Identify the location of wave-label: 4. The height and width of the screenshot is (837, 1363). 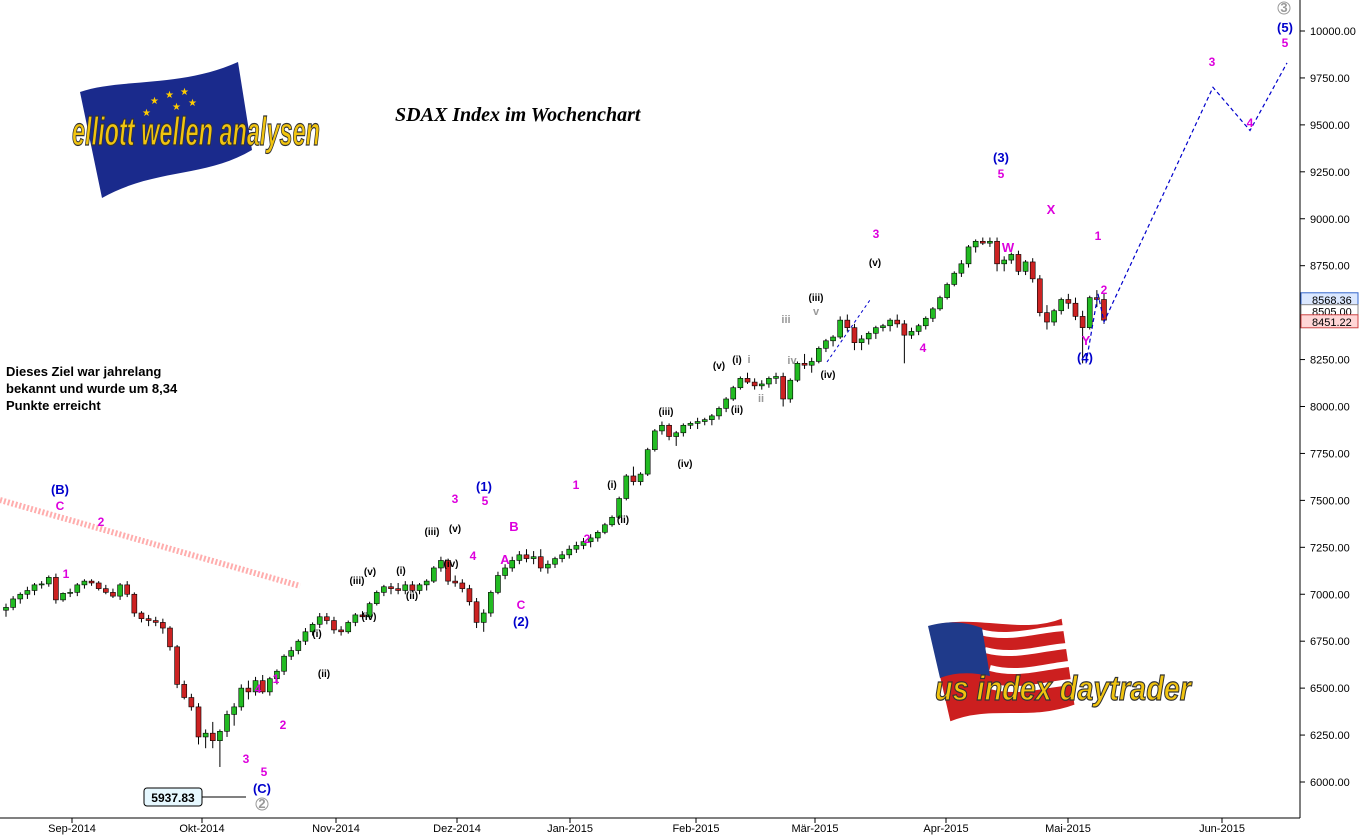
(473, 556).